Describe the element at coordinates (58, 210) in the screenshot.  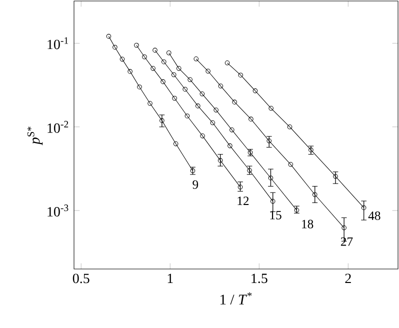
I see `y-tick-label: 10$^{-3}$` at that location.